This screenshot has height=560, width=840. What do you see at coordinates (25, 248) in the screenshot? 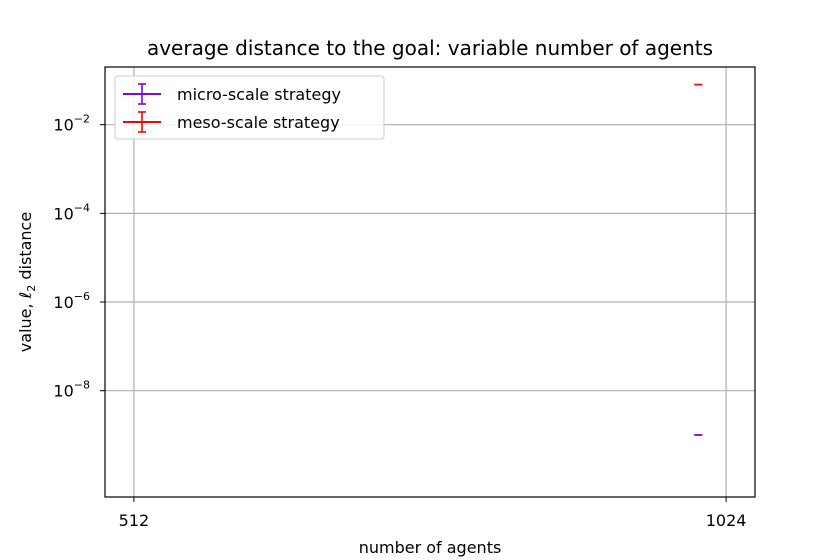
I see `y-axis-label-suffix: distance` at bounding box center [25, 248].